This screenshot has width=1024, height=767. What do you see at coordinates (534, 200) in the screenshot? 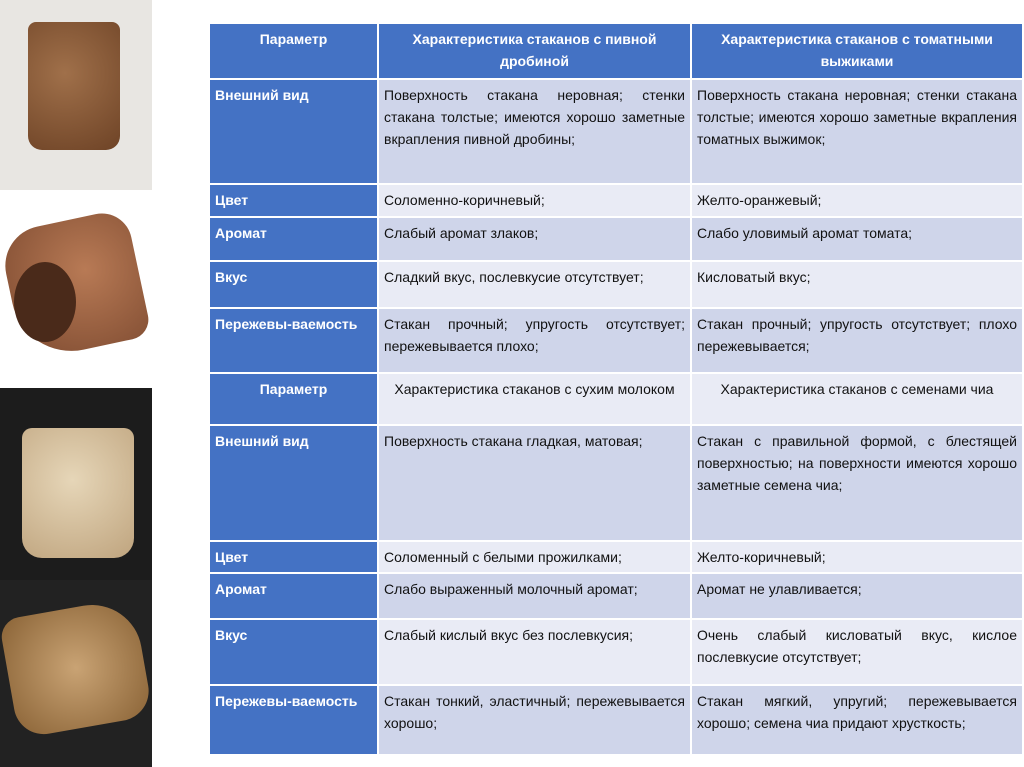
I see `value-cell: Соломенно-коричневый;` at bounding box center [534, 200].